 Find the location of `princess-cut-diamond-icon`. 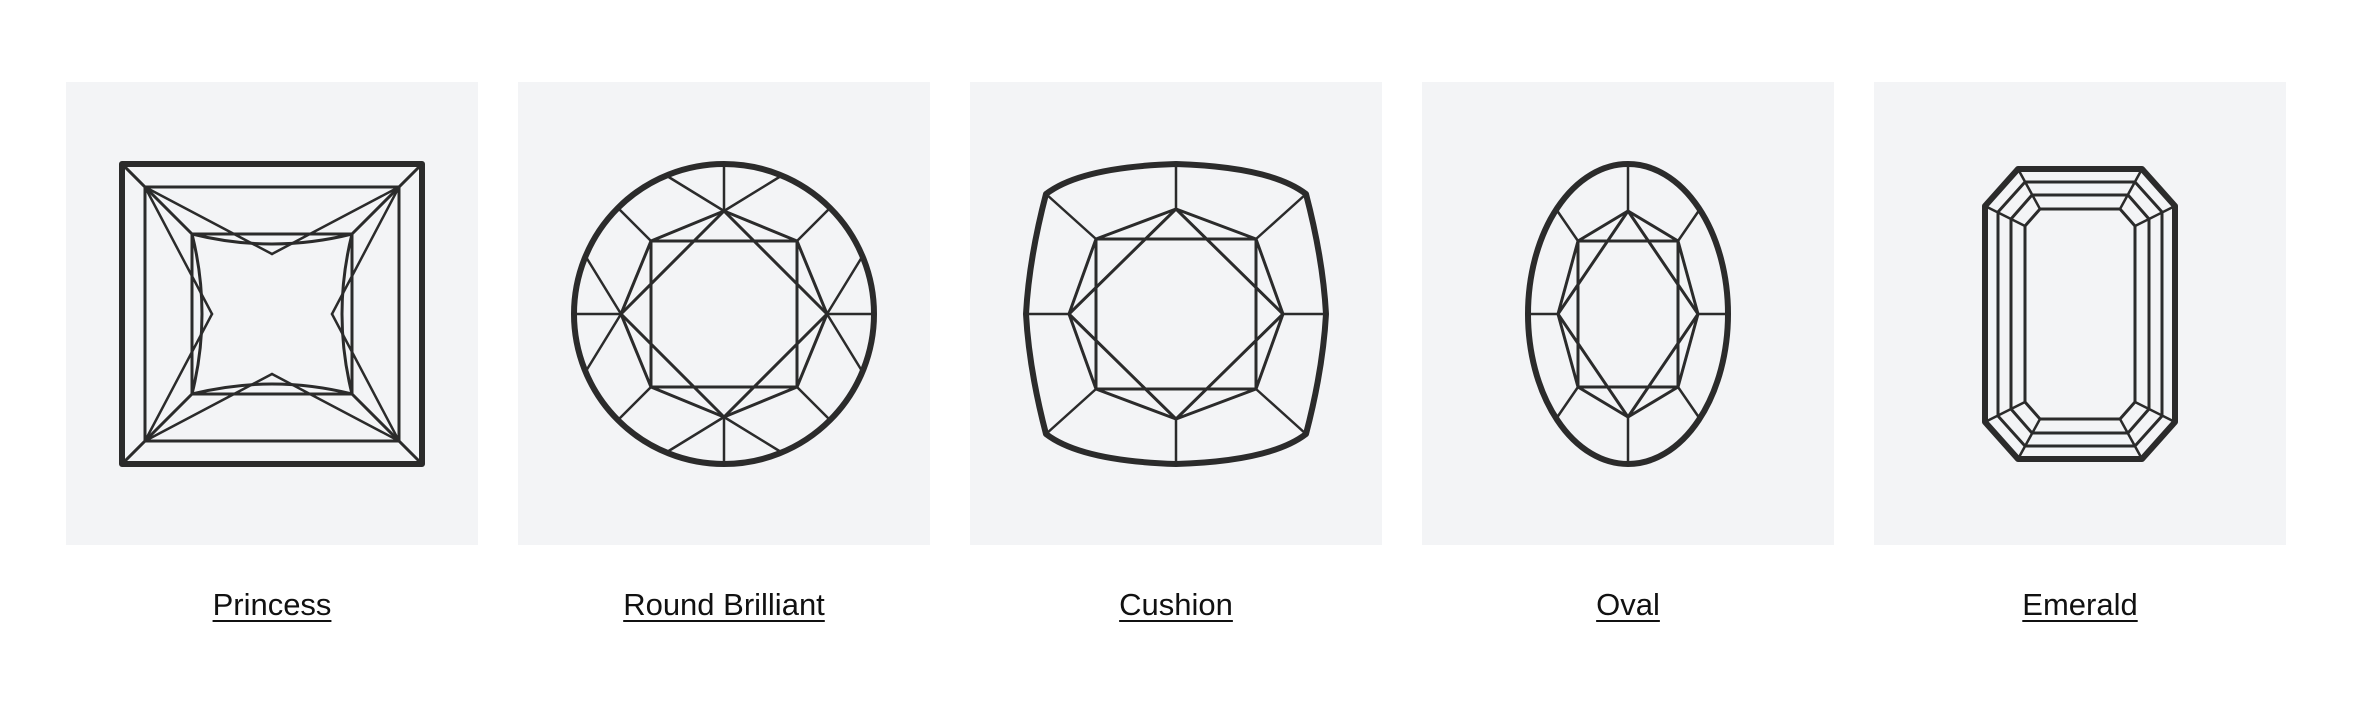

princess-cut-diamond-icon is located at coordinates (272, 313).